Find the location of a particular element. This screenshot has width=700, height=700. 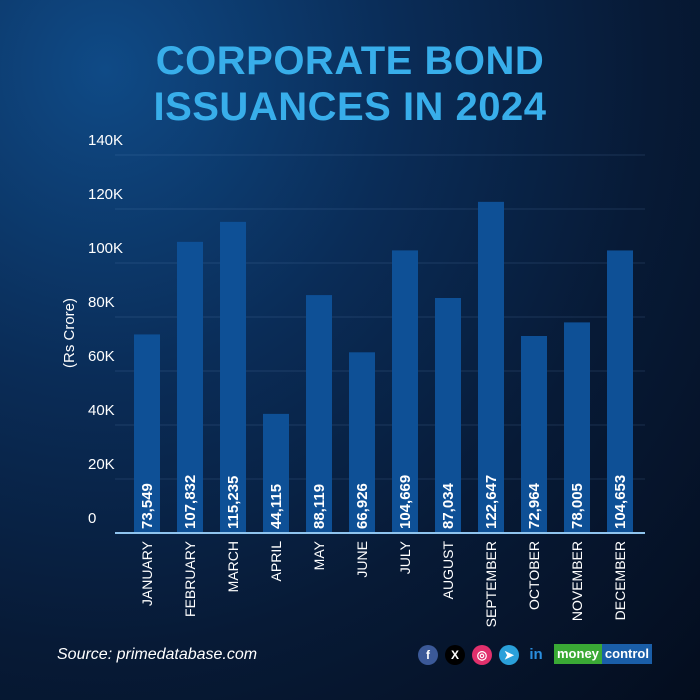

data-label: 122,647 is located at coordinates (491, 502).